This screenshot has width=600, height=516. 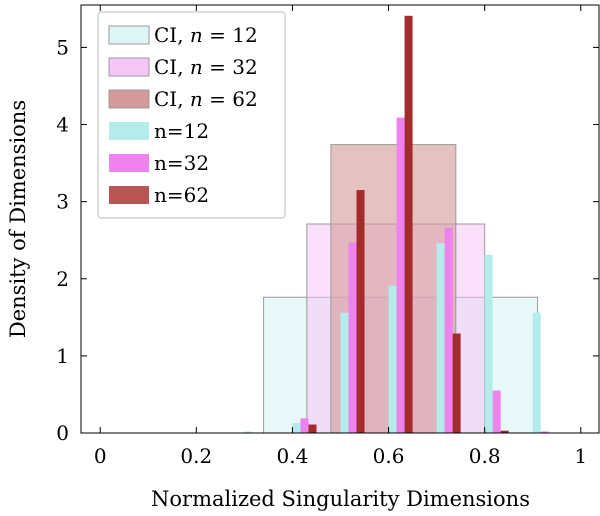 I want to click on x-axis-label: Normalized Singularity Dimensions, so click(x=340, y=499).